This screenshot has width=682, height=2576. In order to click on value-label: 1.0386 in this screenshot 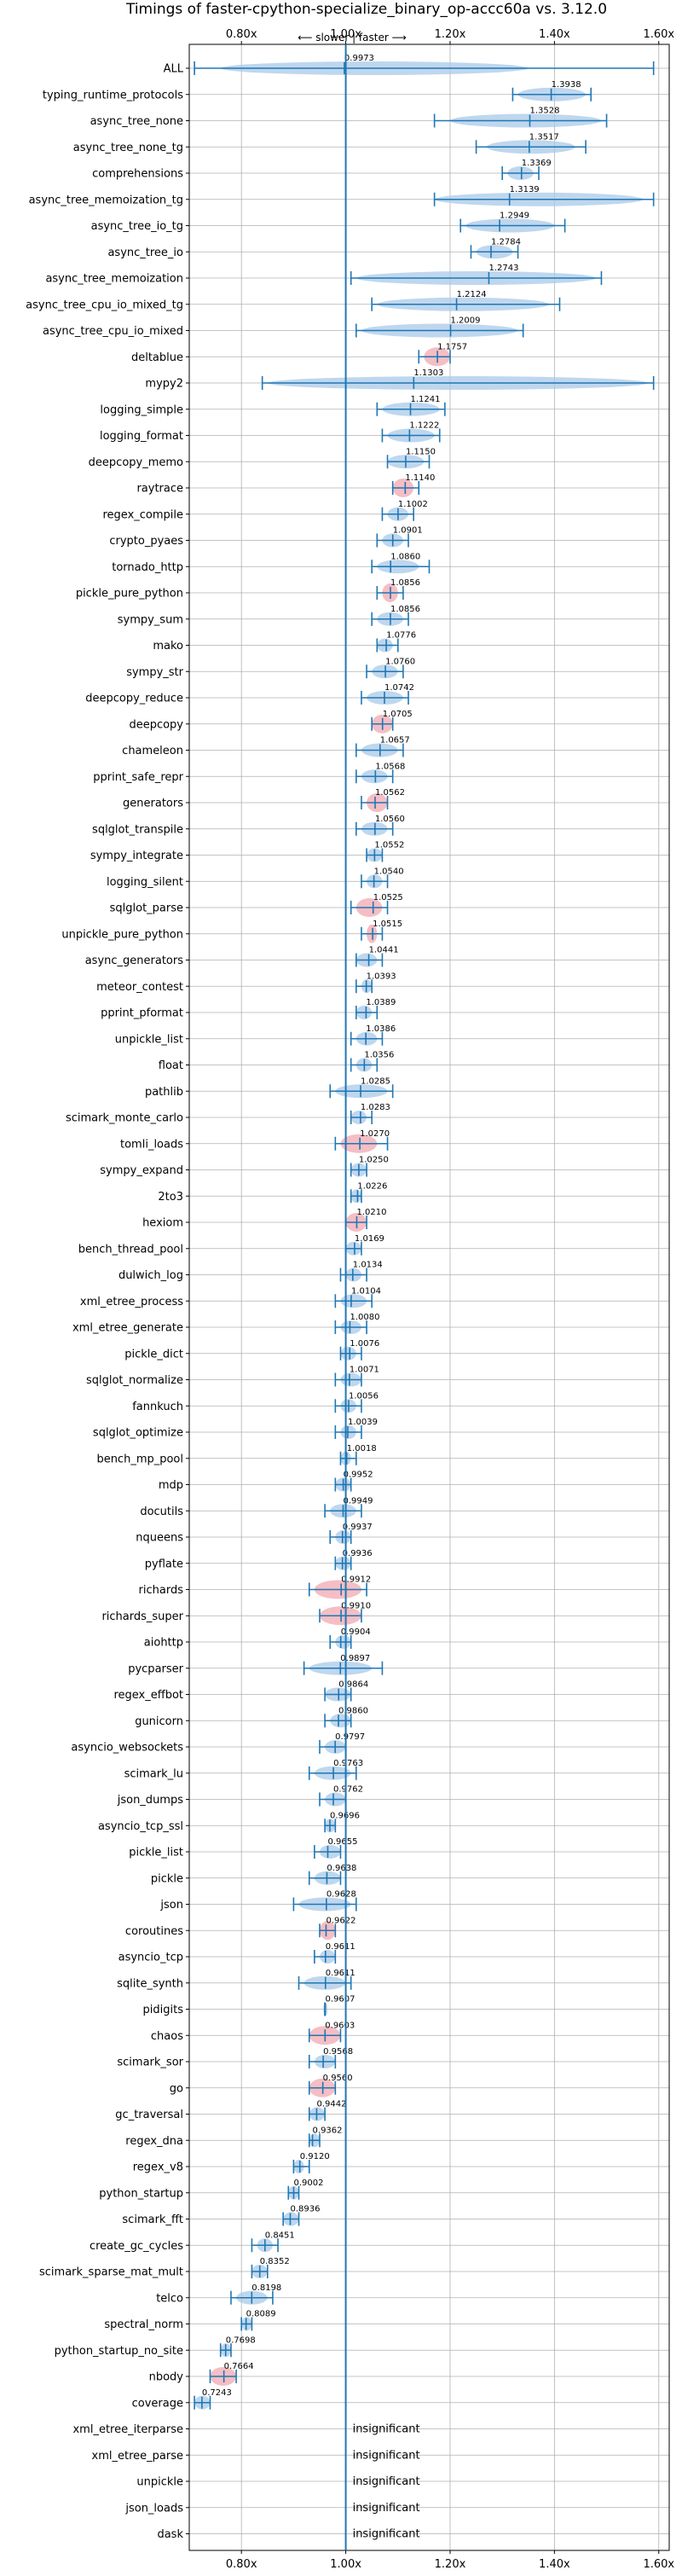, I will do `click(381, 1029)`.